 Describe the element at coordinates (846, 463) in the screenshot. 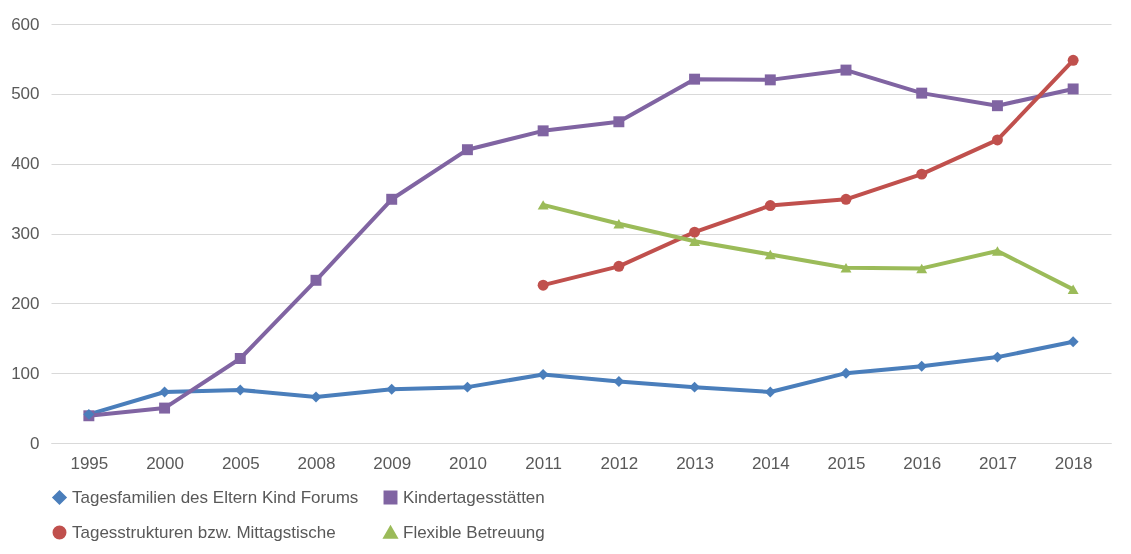

I see `x-tick-label: 2015` at that location.